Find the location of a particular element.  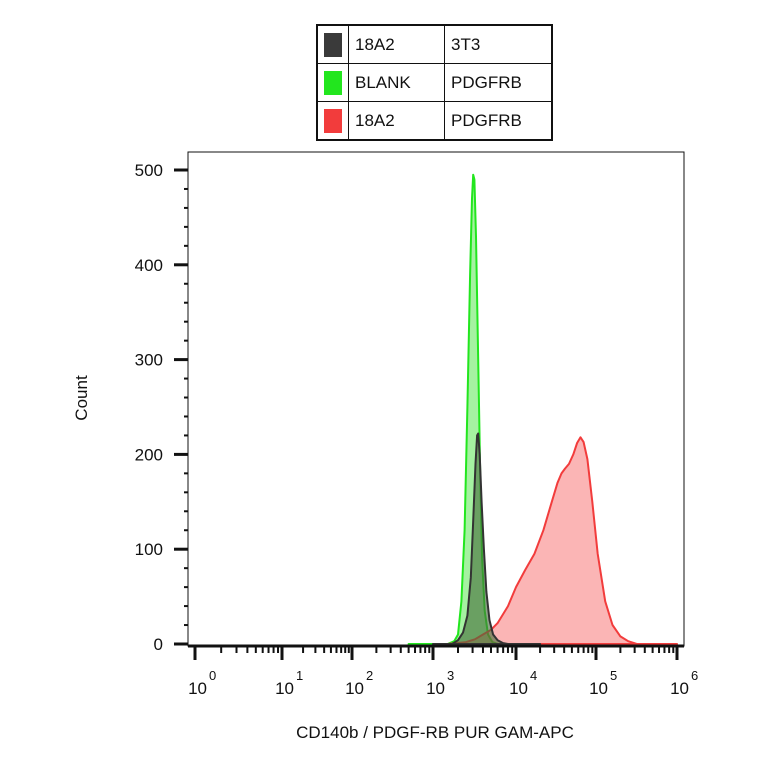

legend-row: 18A2 PDGFRB is located at coordinates (434, 121).